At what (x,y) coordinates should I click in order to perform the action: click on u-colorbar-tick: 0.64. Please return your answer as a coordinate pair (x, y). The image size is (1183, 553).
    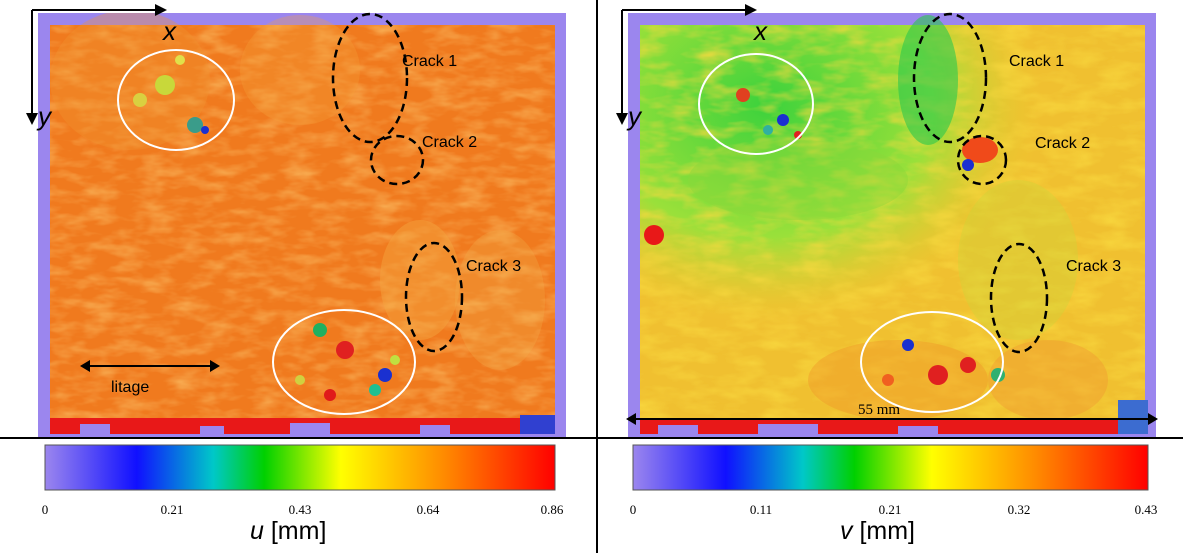
    Looking at the image, I should click on (428, 509).